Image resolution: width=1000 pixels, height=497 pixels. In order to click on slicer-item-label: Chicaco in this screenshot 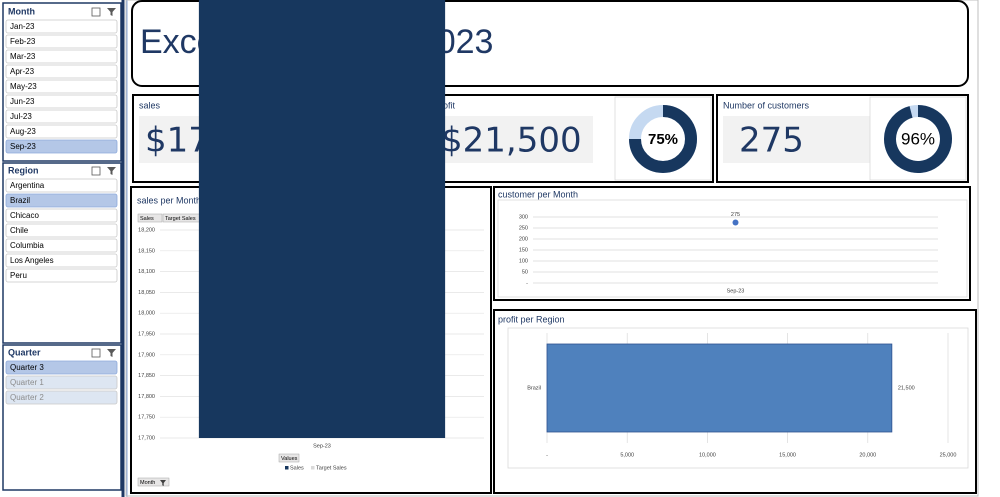, I will do `click(24, 215)`.